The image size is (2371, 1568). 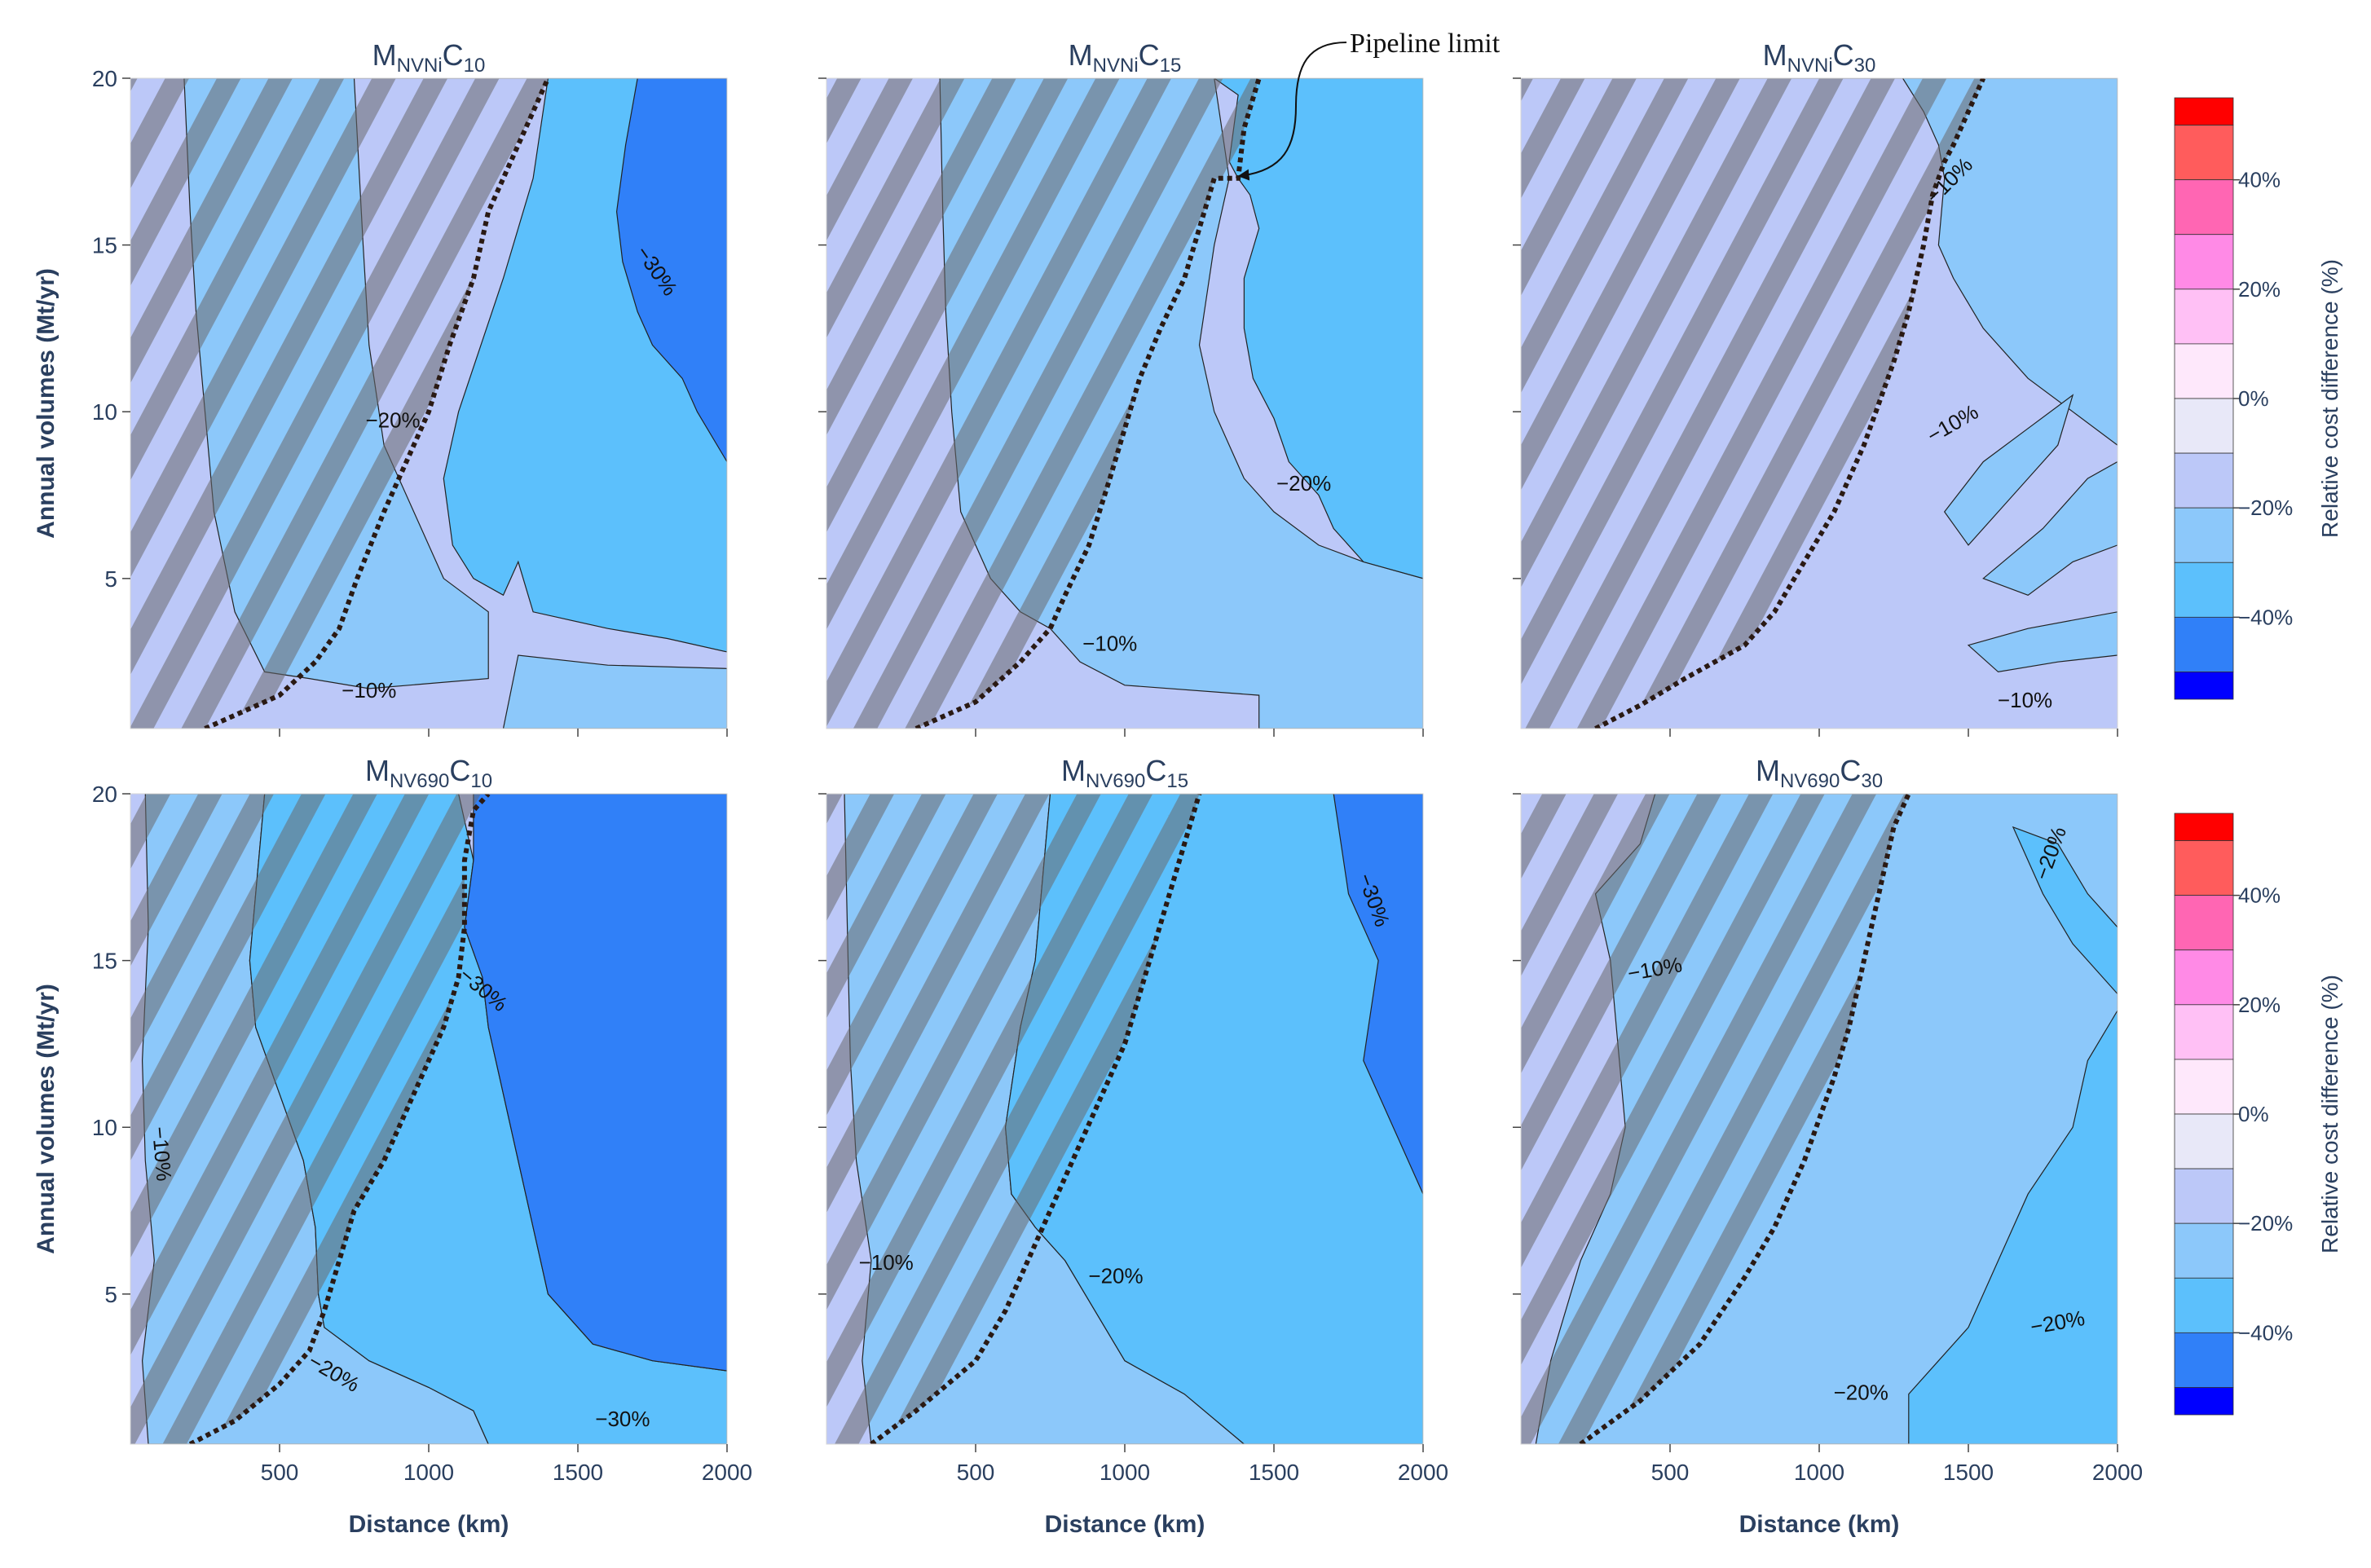 I want to click on y-tick-label: 15, so click(x=104, y=245).